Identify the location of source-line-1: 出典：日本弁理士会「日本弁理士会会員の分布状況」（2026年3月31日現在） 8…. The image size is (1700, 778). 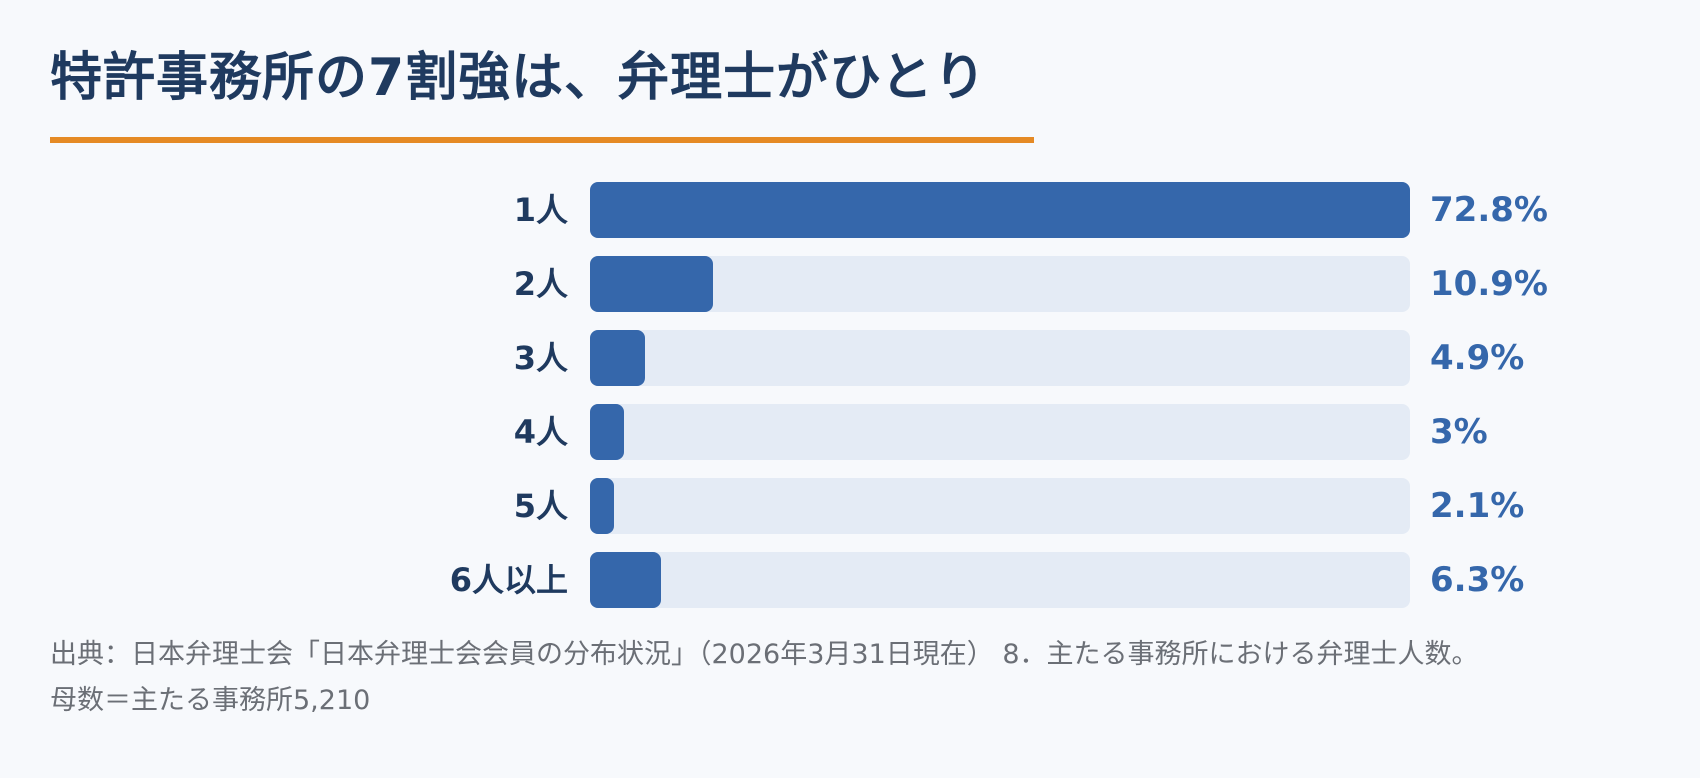
(764, 654).